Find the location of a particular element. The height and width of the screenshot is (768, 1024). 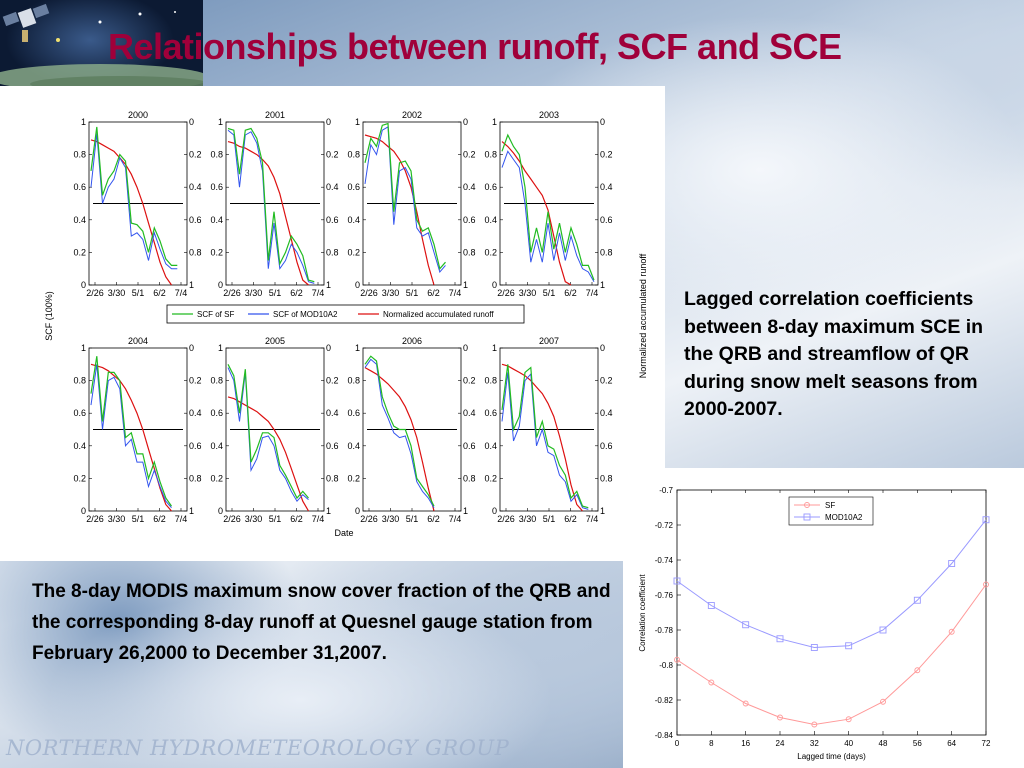

x-tick-label: 16 is located at coordinates (745, 743).